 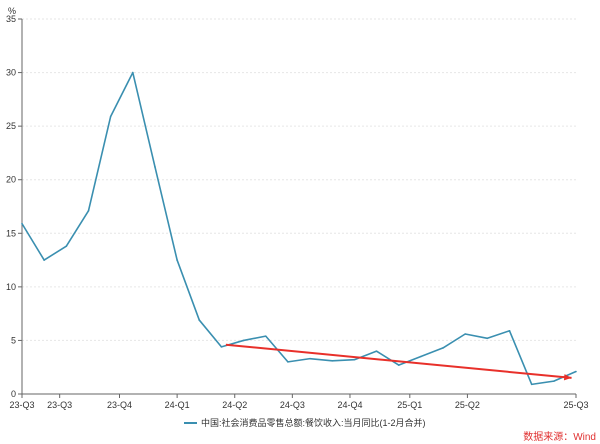 I want to click on x-tick-label: 24-Q1, so click(x=177, y=405).